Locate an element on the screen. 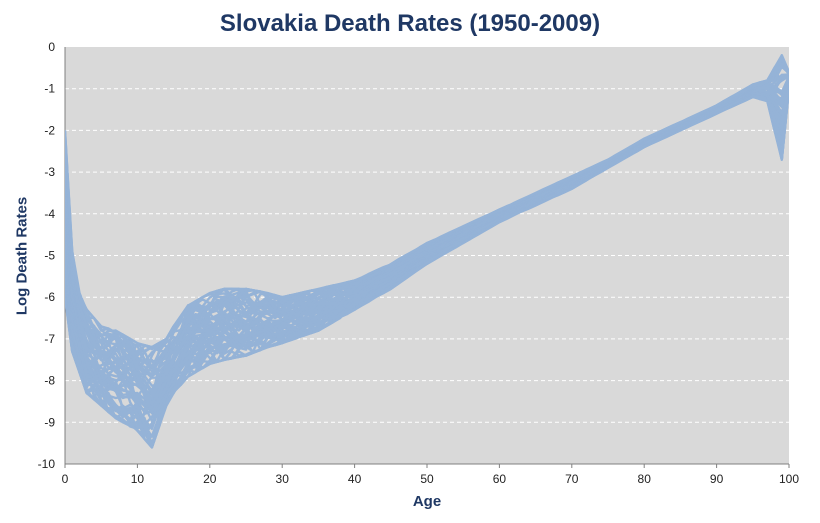  y-tick-label: 0 is located at coordinates (51, 47).